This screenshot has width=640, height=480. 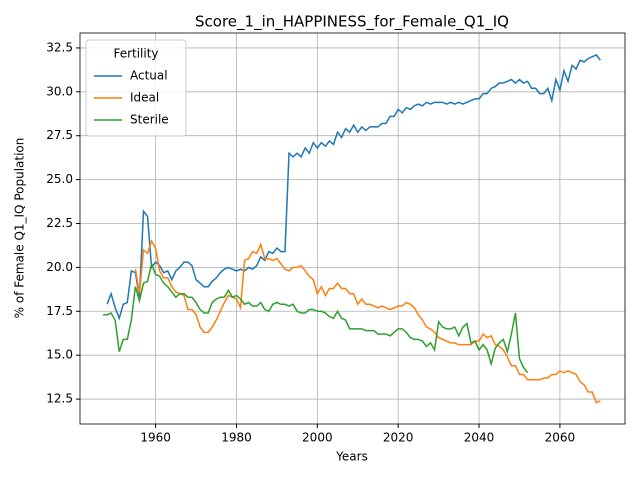 I want to click on y-tick-label: 30.0, so click(x=59, y=91).